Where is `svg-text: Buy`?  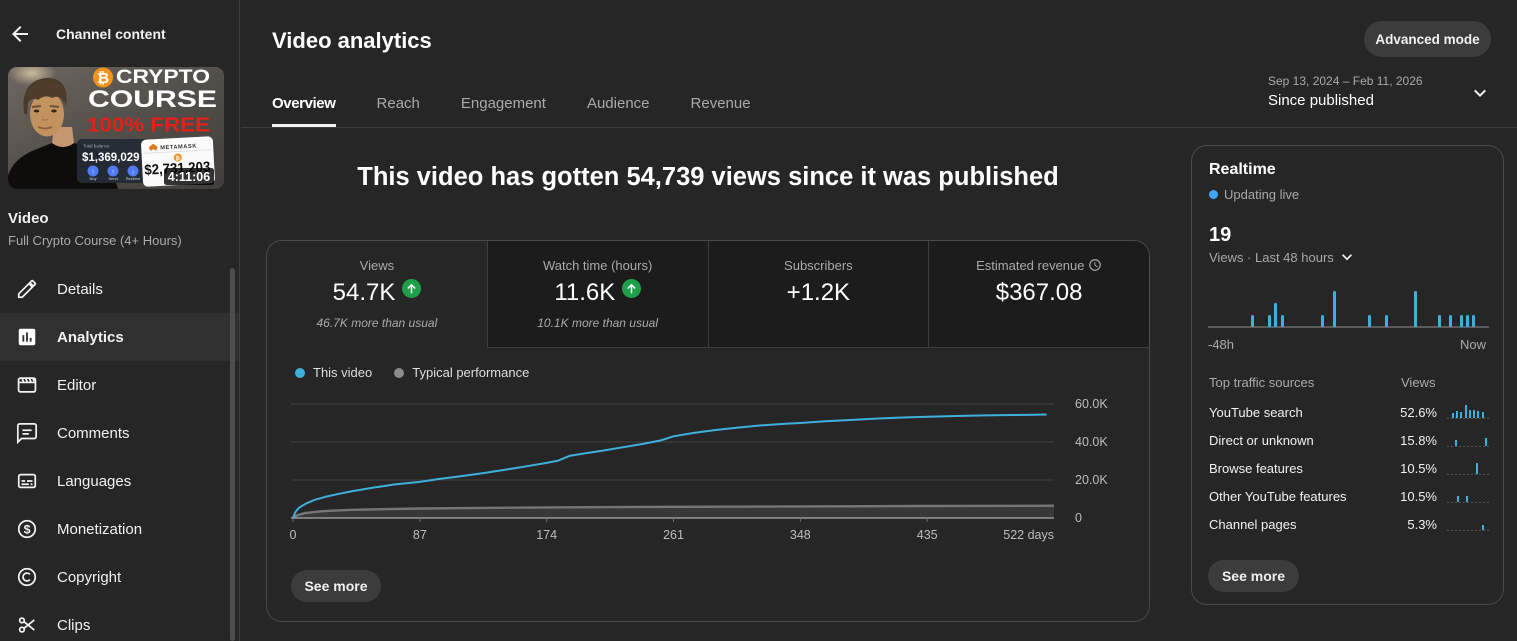
svg-text: Buy is located at coordinates (93, 178).